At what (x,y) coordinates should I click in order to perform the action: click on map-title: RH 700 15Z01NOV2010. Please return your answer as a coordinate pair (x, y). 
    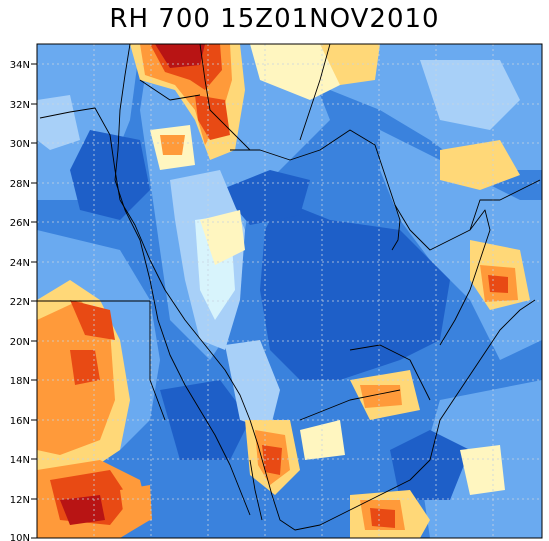
    Looking at the image, I should click on (274, 19).